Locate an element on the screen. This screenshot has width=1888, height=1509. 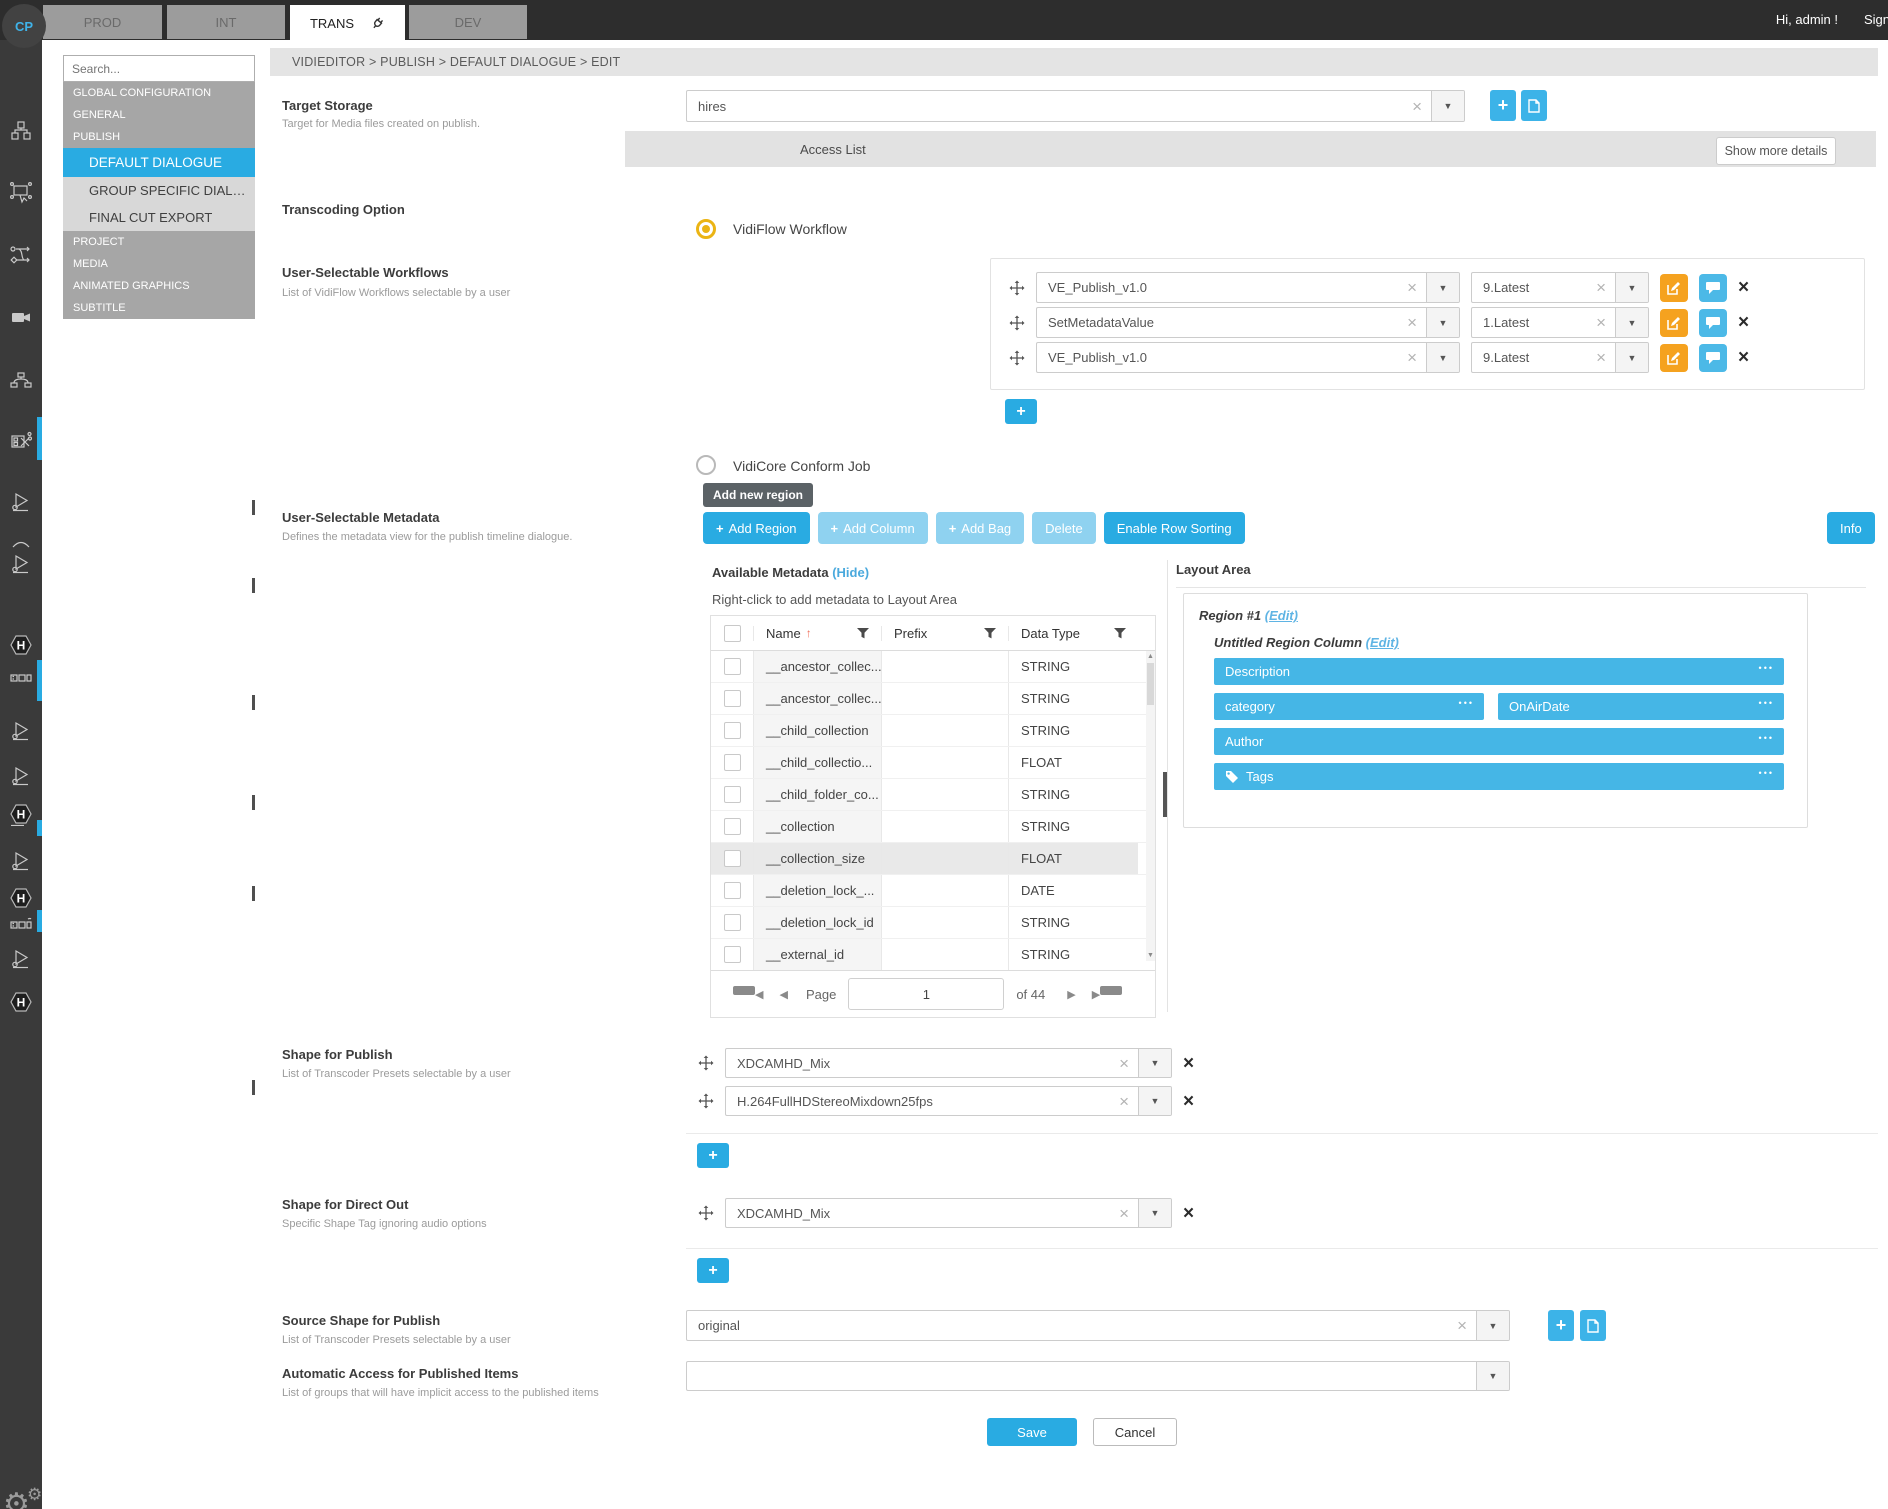
add-source-shape-button: + is located at coordinates (1561, 1325).